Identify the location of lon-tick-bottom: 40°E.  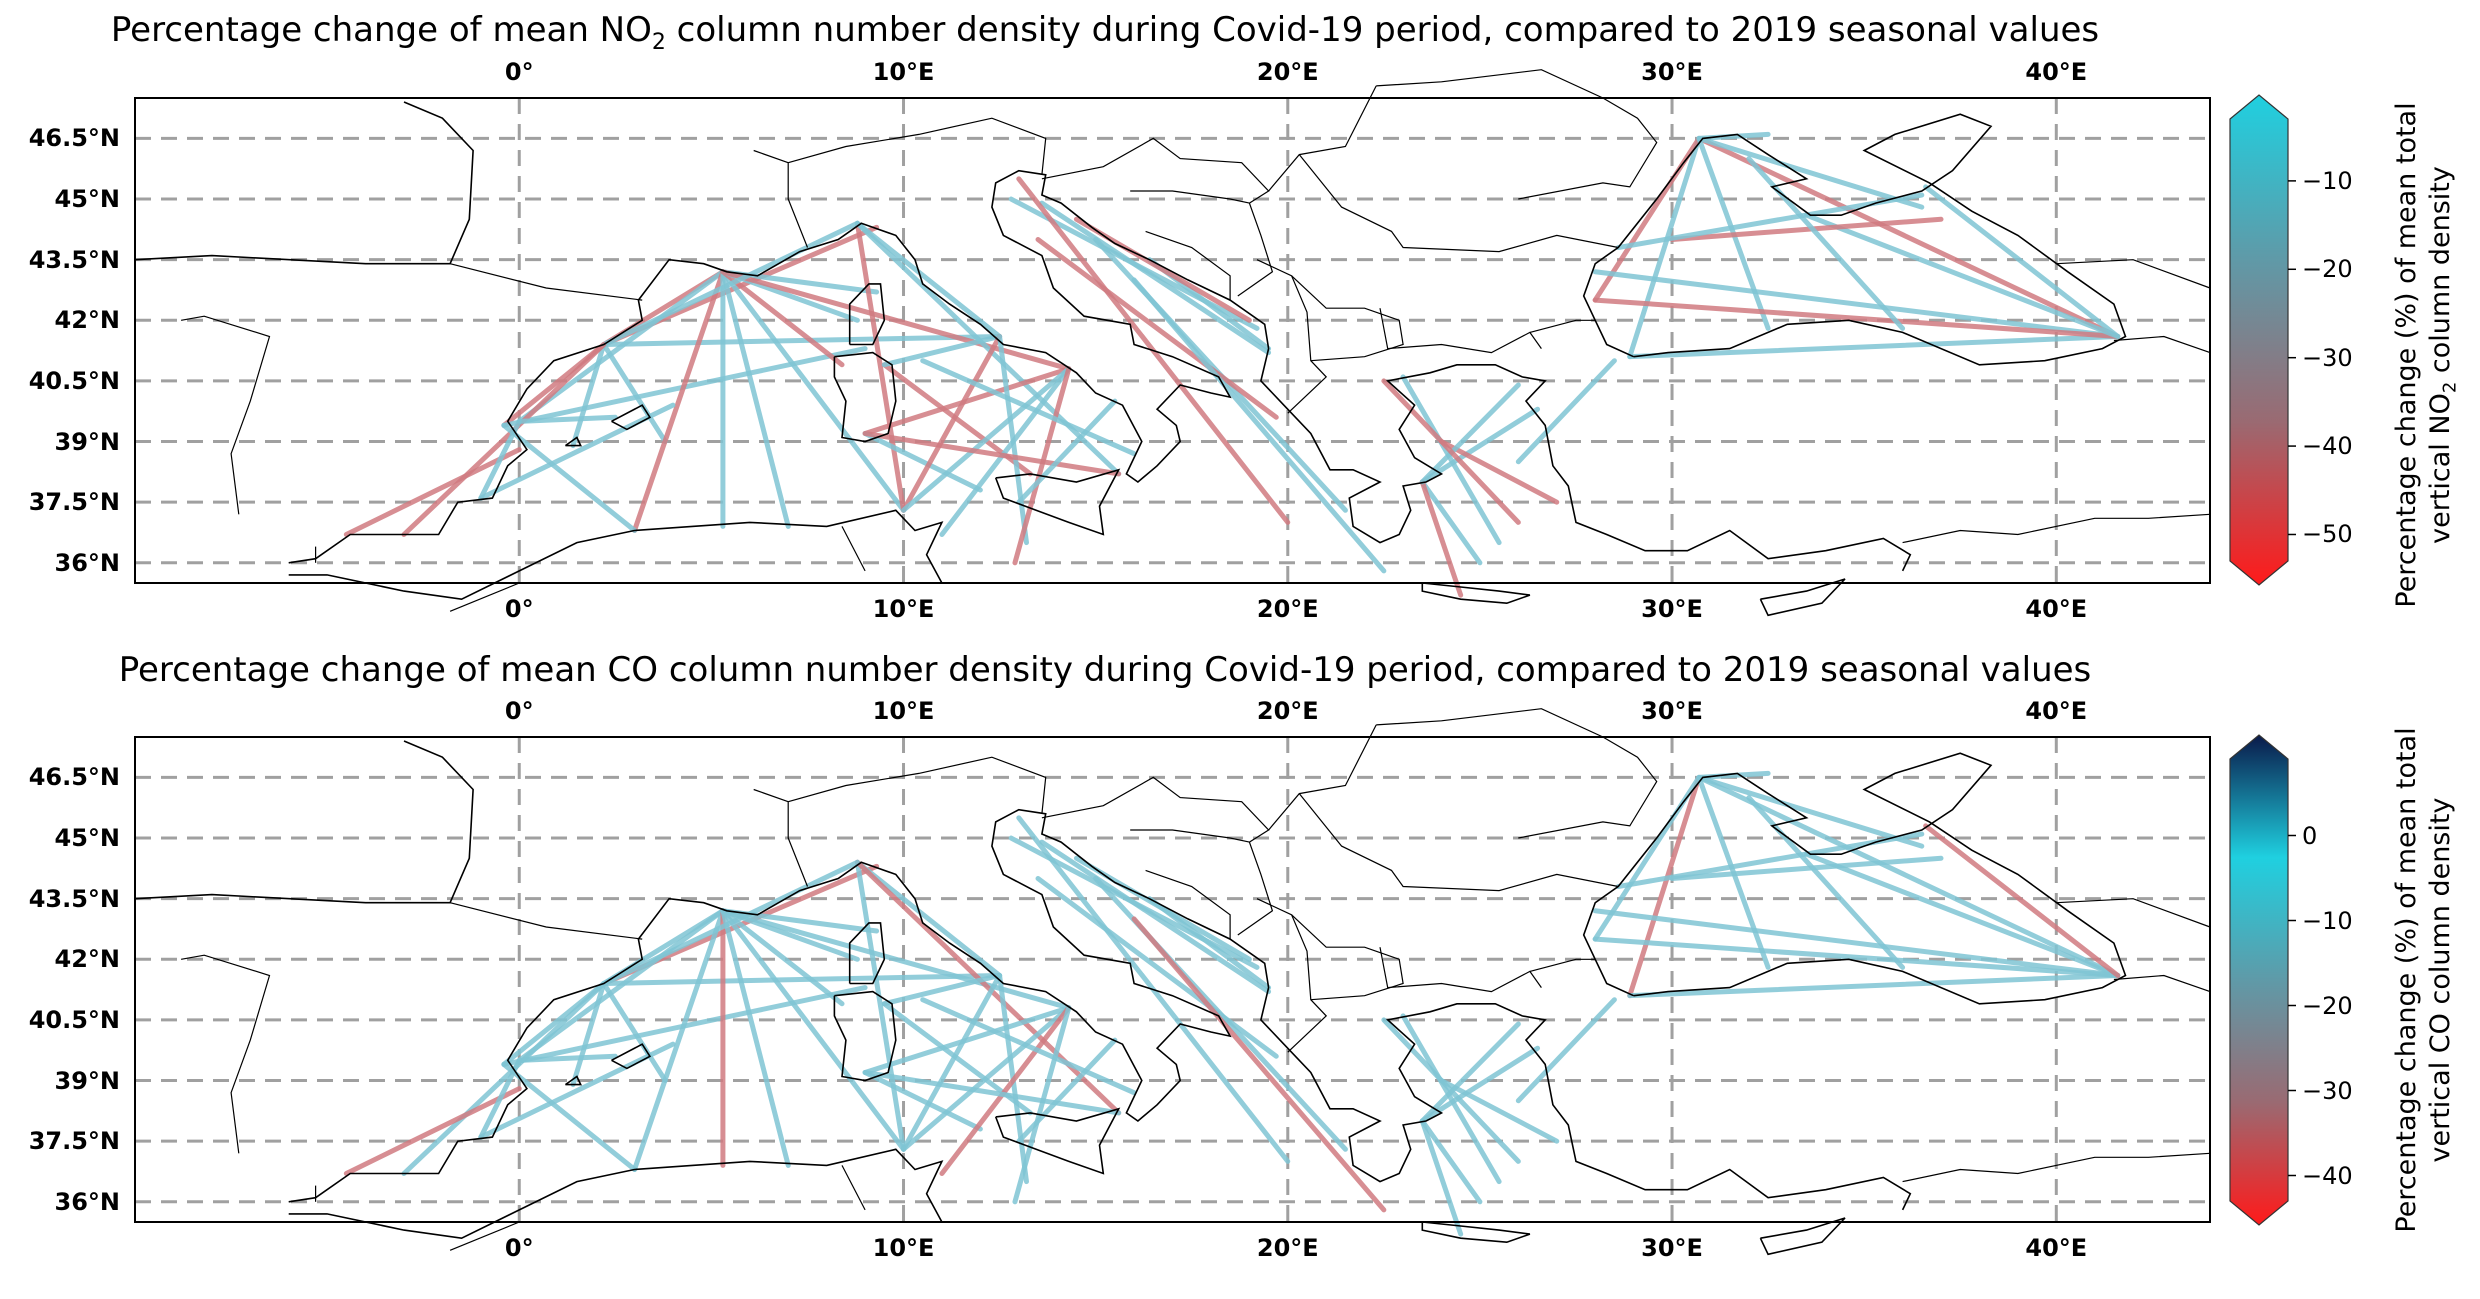
(2056, 609).